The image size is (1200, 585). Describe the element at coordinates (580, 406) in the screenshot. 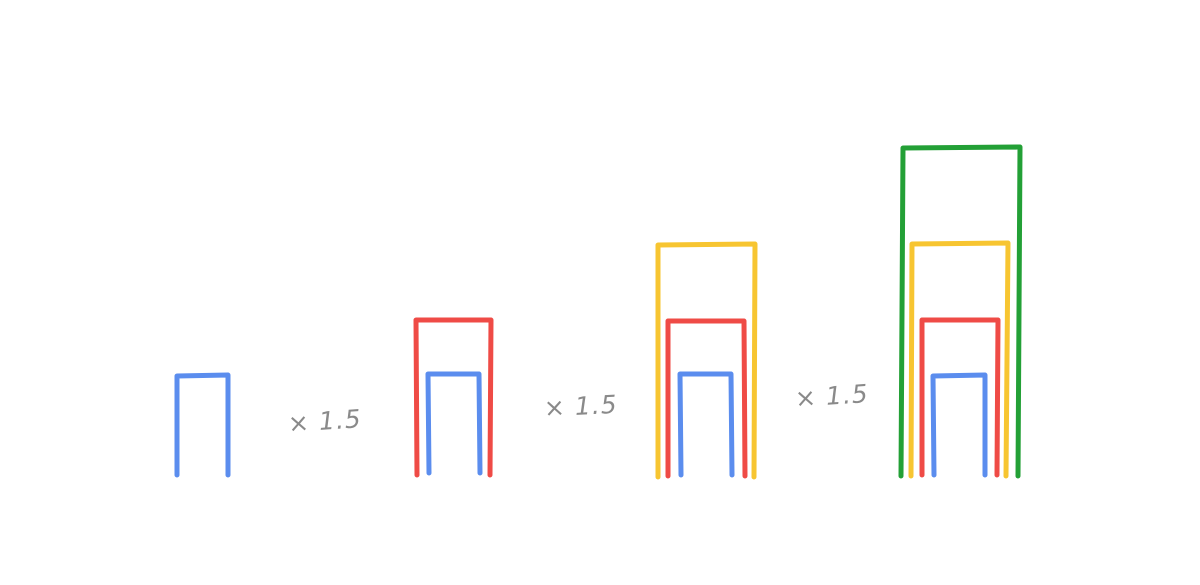

I see `multiplier-label-2: × 1.5` at that location.